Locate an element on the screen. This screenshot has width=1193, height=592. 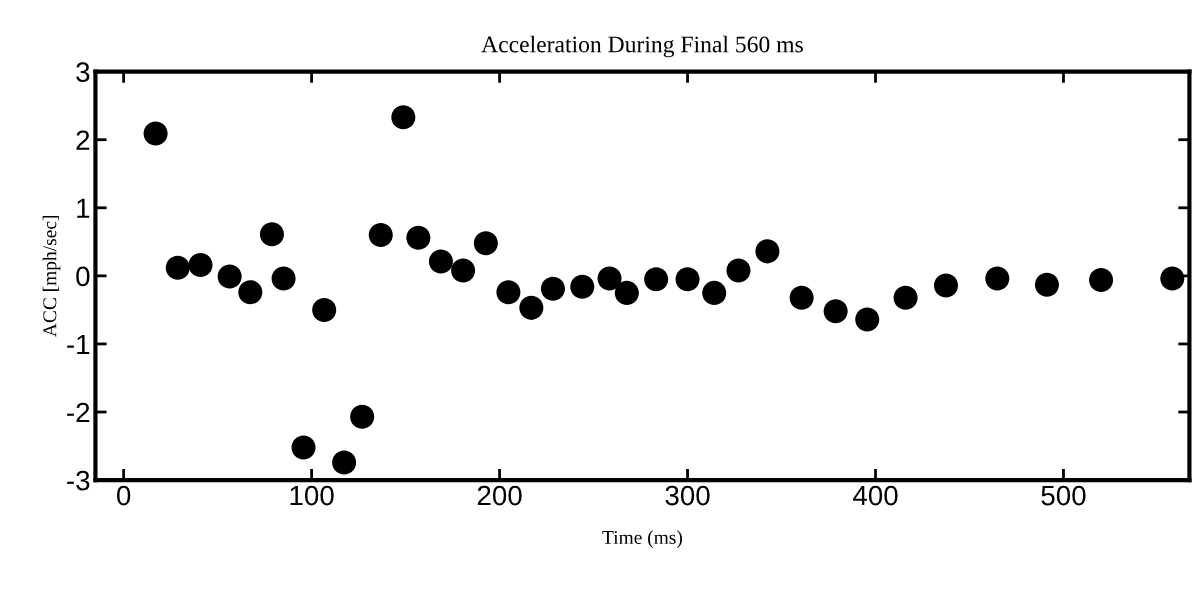
x-axis-title: Time (ms) is located at coordinates (642, 539).